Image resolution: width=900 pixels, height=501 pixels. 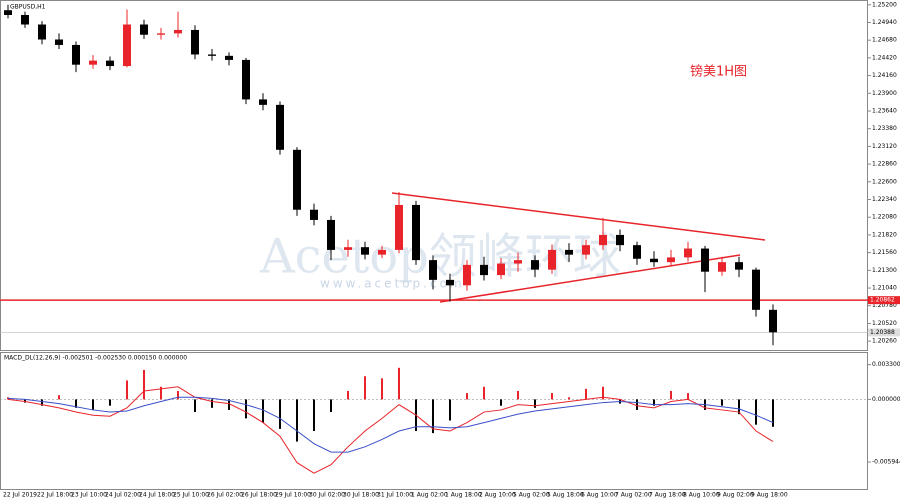 I want to click on y-tick-label: 0.003300, so click(x=886, y=364).